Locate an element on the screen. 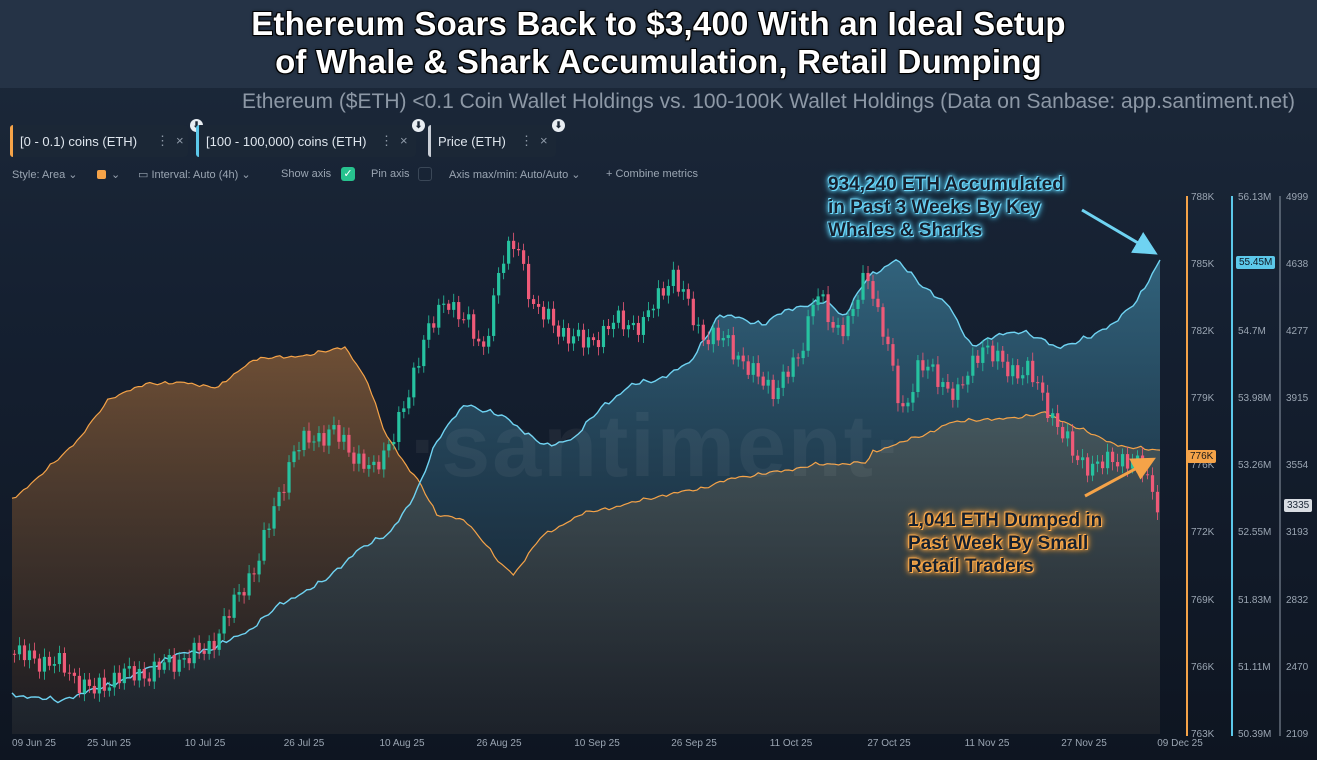  metric-chip-whale: [100 - 100,000) coins (ETH) ⋮ × ⬇ is located at coordinates (310, 138).